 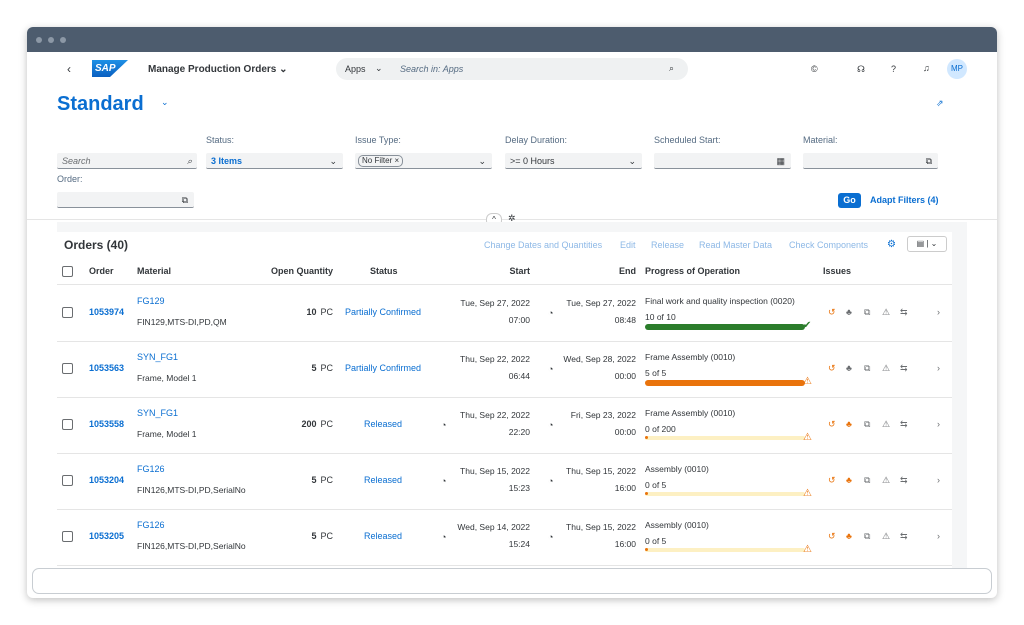 What do you see at coordinates (512, 69) in the screenshot?
I see `search-field: Apps ⌄ Search in: Apps ⌕` at bounding box center [512, 69].